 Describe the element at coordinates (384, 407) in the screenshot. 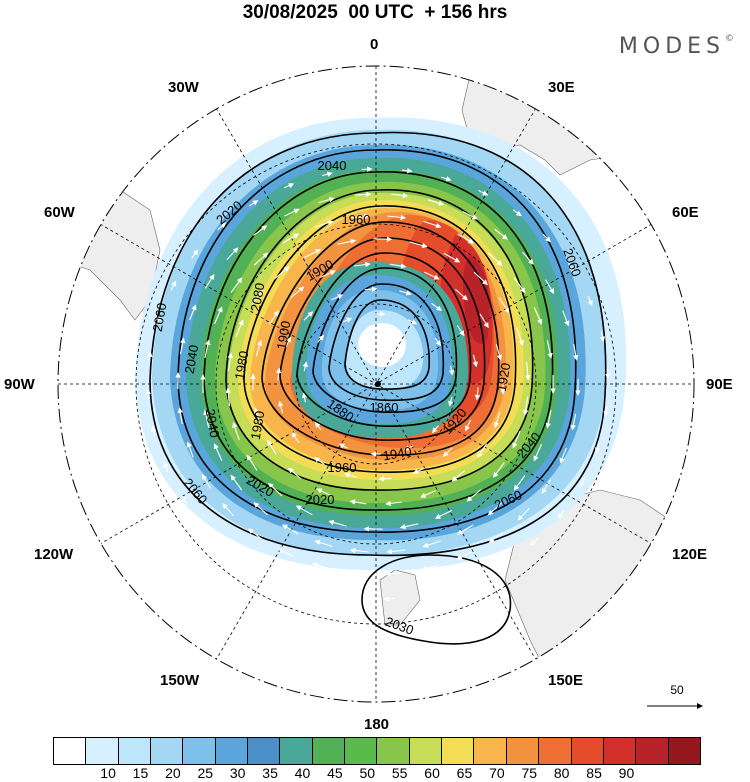

I see `contour-label: 1860` at that location.